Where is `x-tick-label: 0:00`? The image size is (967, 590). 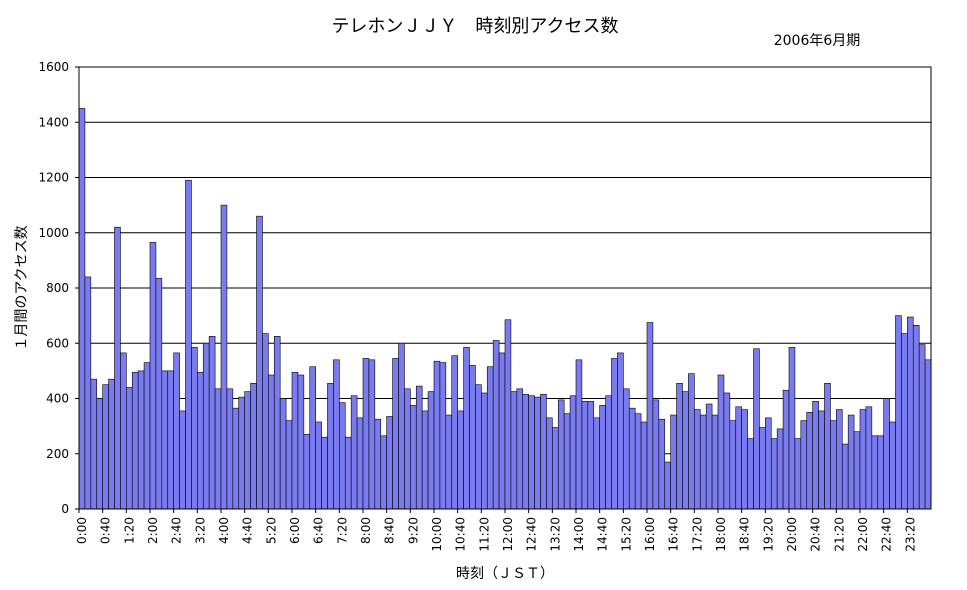 x-tick-label: 0:00 is located at coordinates (82, 530).